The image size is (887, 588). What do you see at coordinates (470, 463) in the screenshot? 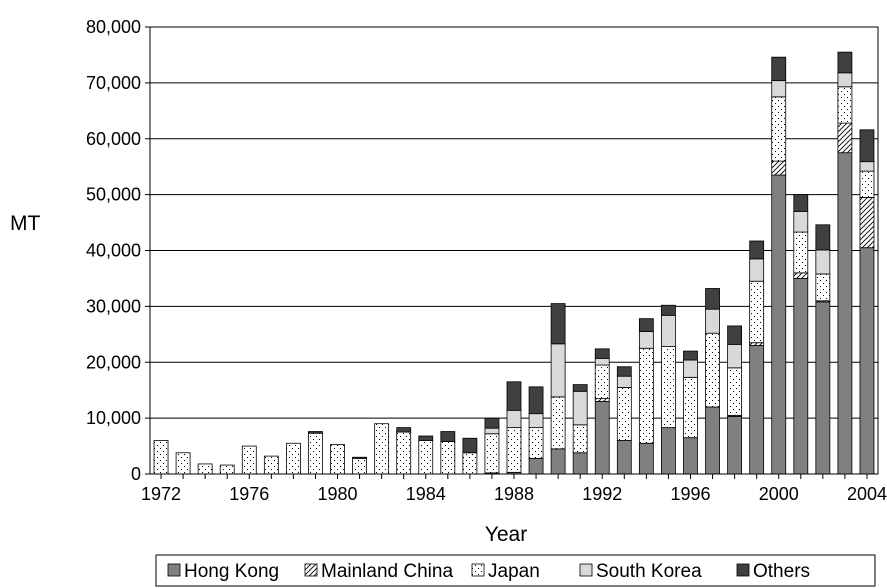
I see `bar-segment-japan-1986` at bounding box center [470, 463].